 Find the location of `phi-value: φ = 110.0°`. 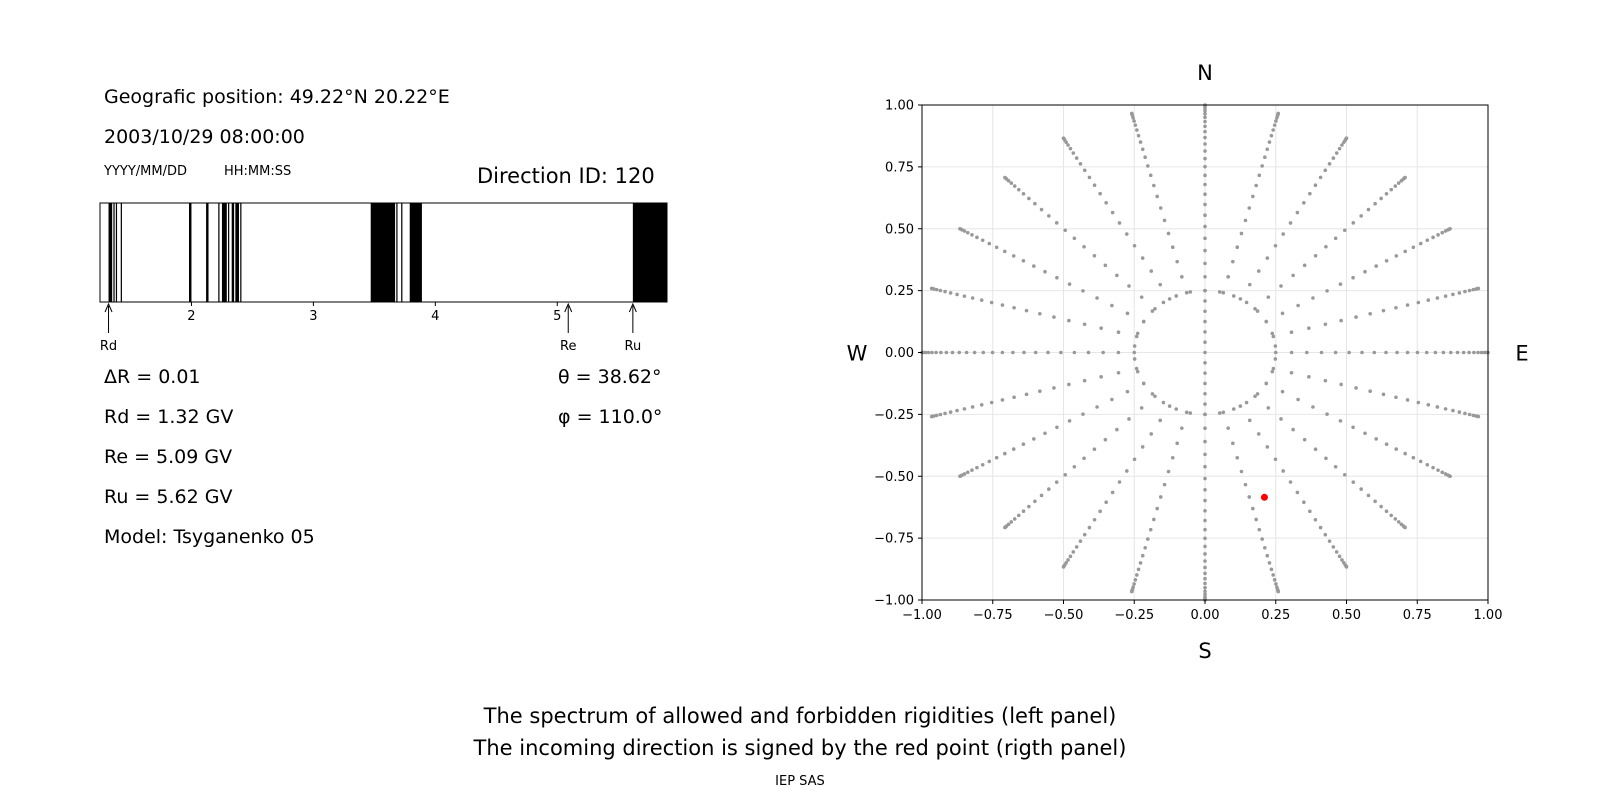

phi-value: φ = 110.0° is located at coordinates (610, 417).